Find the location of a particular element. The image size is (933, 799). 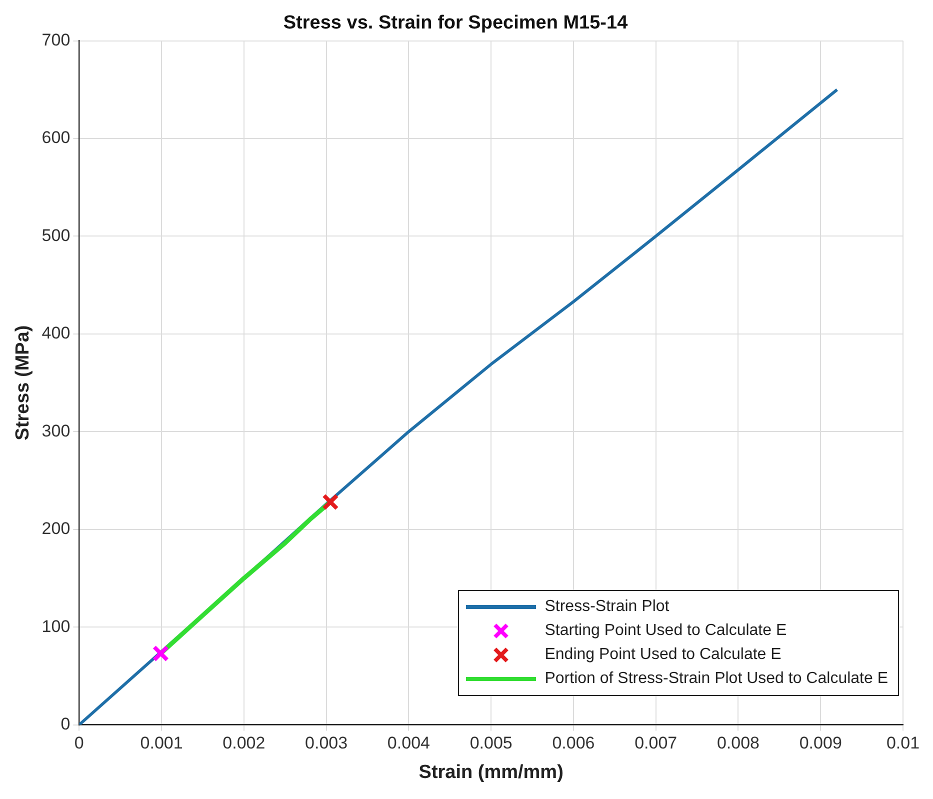

legend-label: Portion of Stress-Strain Plot Used to Calculate E is located at coordinates (716, 679).